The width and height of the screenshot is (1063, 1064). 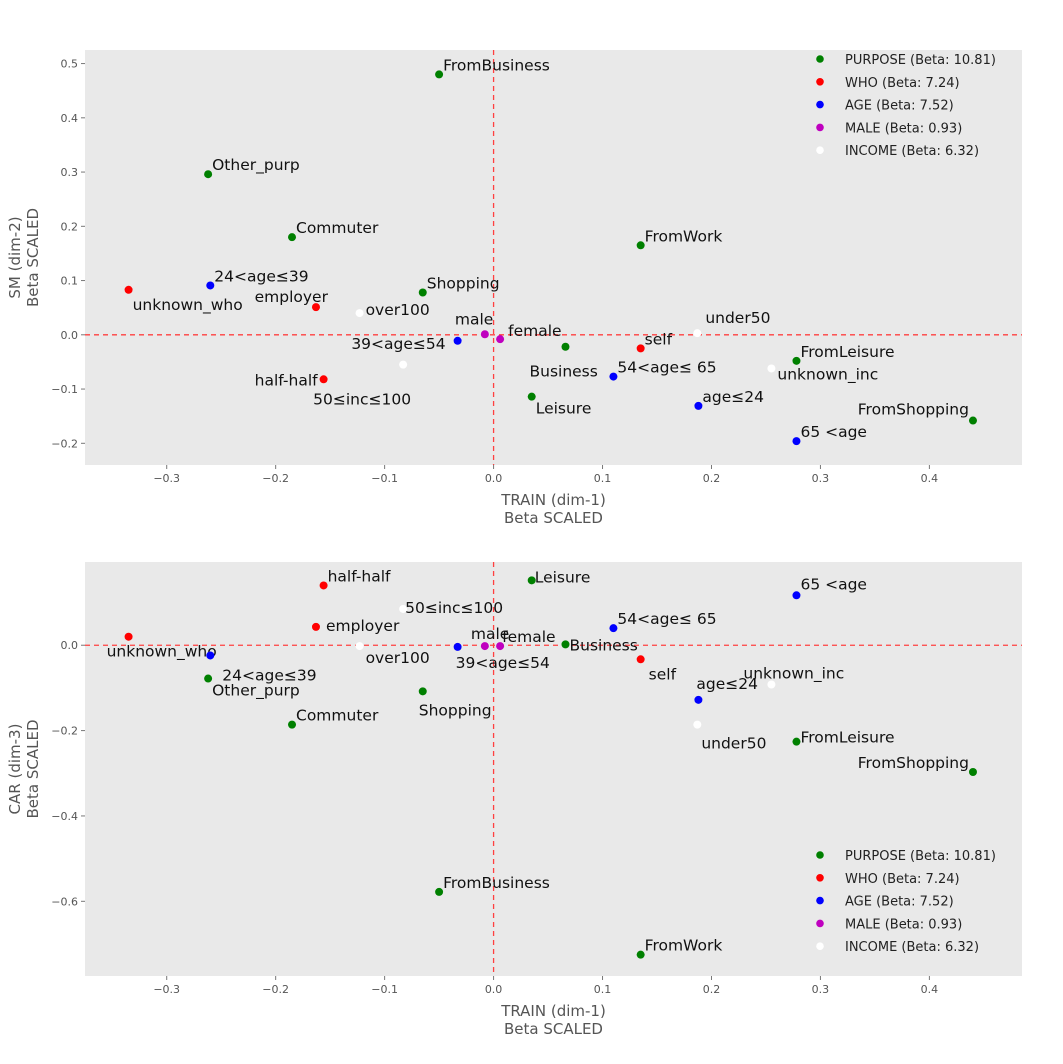 What do you see at coordinates (15, 769) in the screenshot?
I see `y-axis-label: CAR (dim-3)` at bounding box center [15, 769].